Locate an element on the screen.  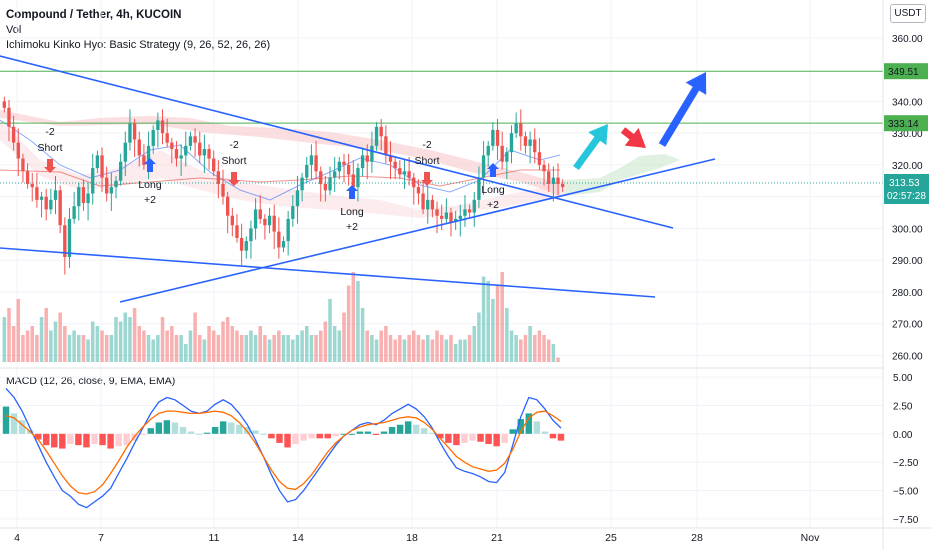
current-price-tag is located at coordinates (906, 189).